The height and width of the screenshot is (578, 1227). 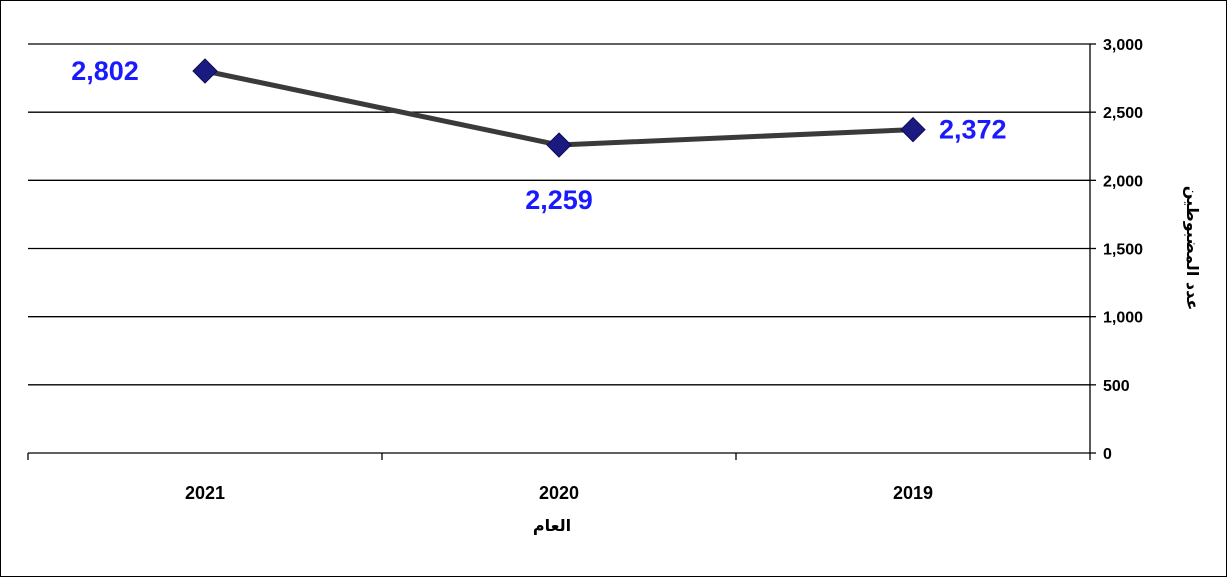 What do you see at coordinates (105, 71) in the screenshot?
I see `data-label: 2,802` at bounding box center [105, 71].